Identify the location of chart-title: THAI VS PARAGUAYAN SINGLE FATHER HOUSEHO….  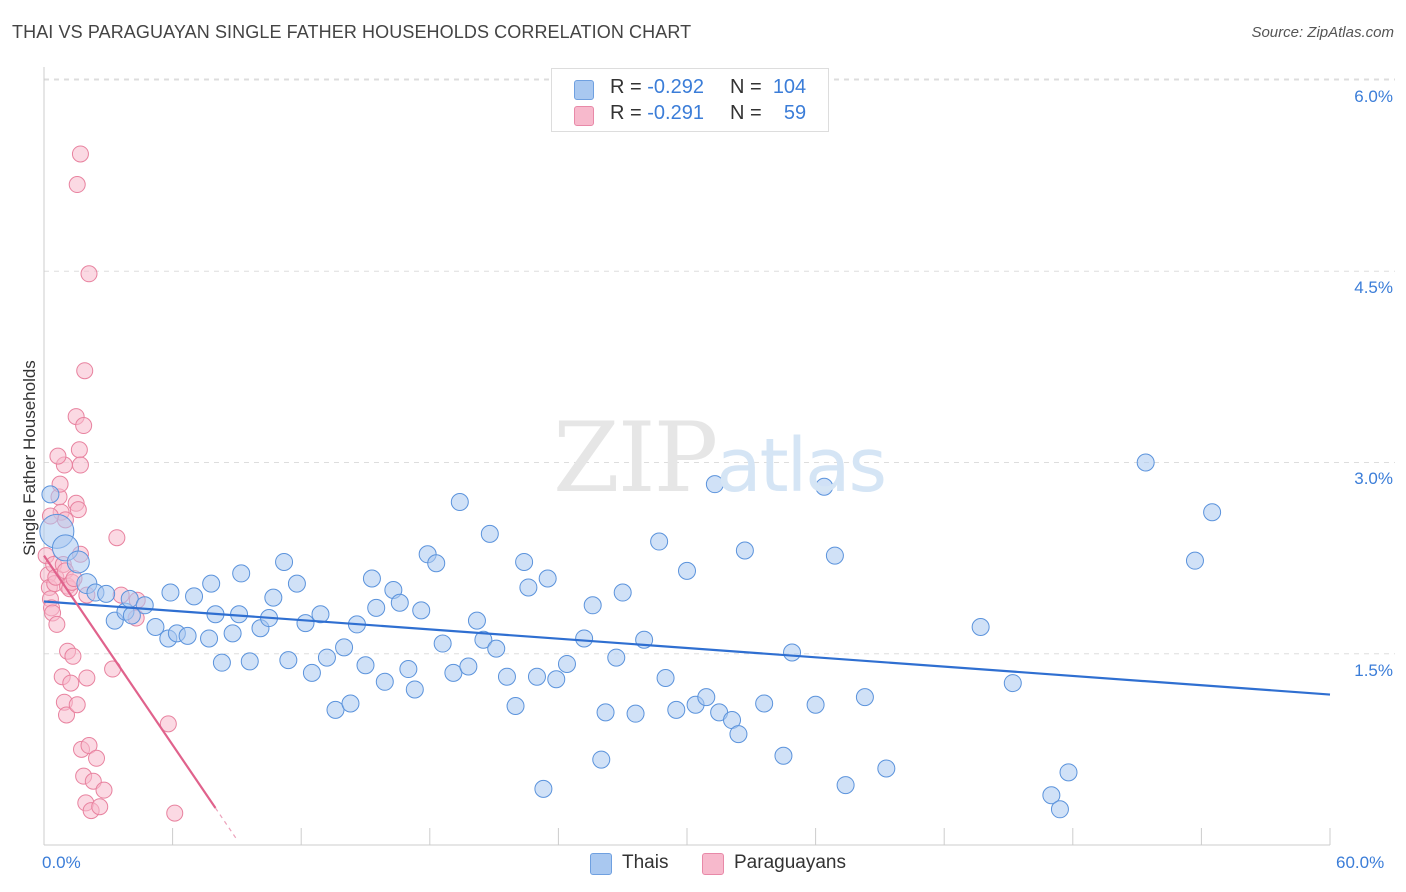
(352, 32).